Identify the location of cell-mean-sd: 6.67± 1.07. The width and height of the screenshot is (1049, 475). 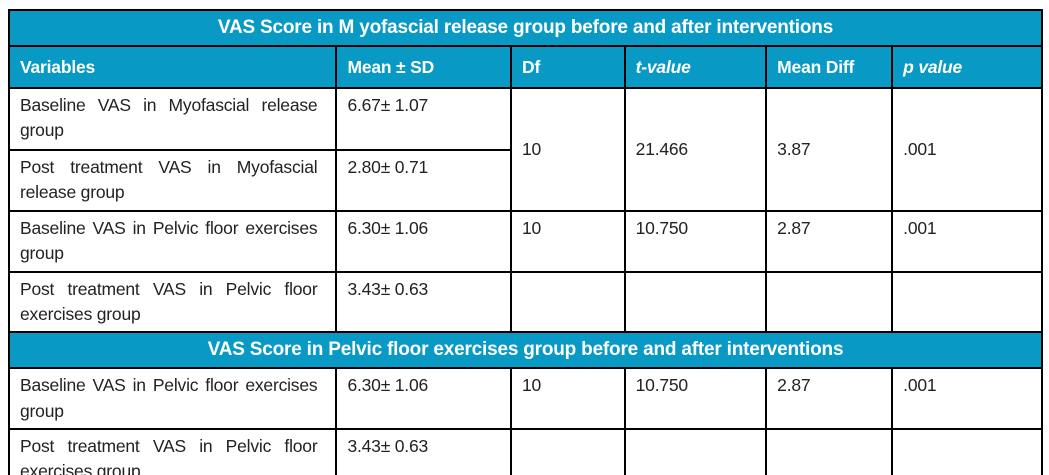
(424, 119).